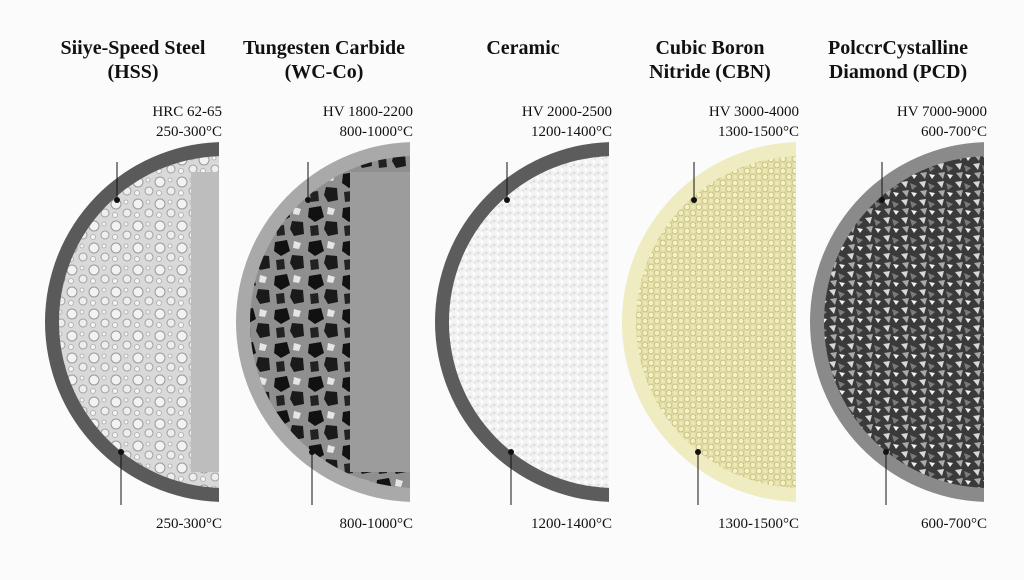 The height and width of the screenshot is (580, 1024). I want to click on bottom-temperature: 600-700°C, so click(954, 524).